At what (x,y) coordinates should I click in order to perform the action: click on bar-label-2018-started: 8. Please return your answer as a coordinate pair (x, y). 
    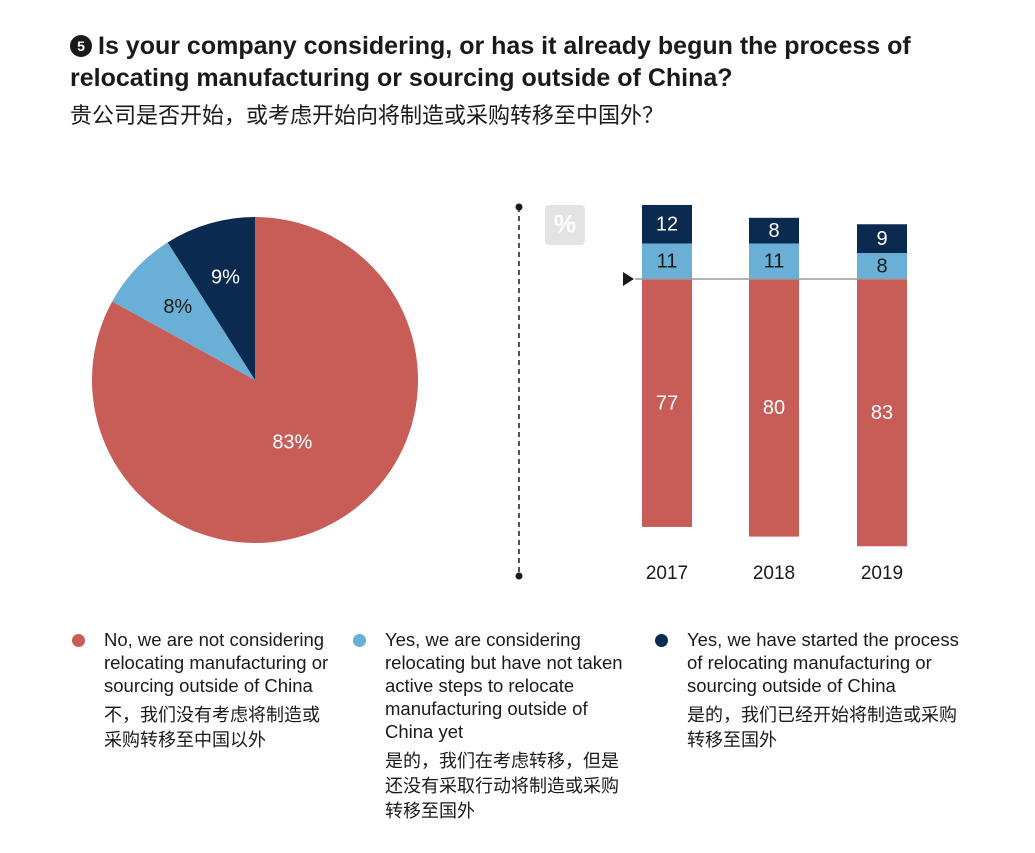
    Looking at the image, I should click on (773, 231).